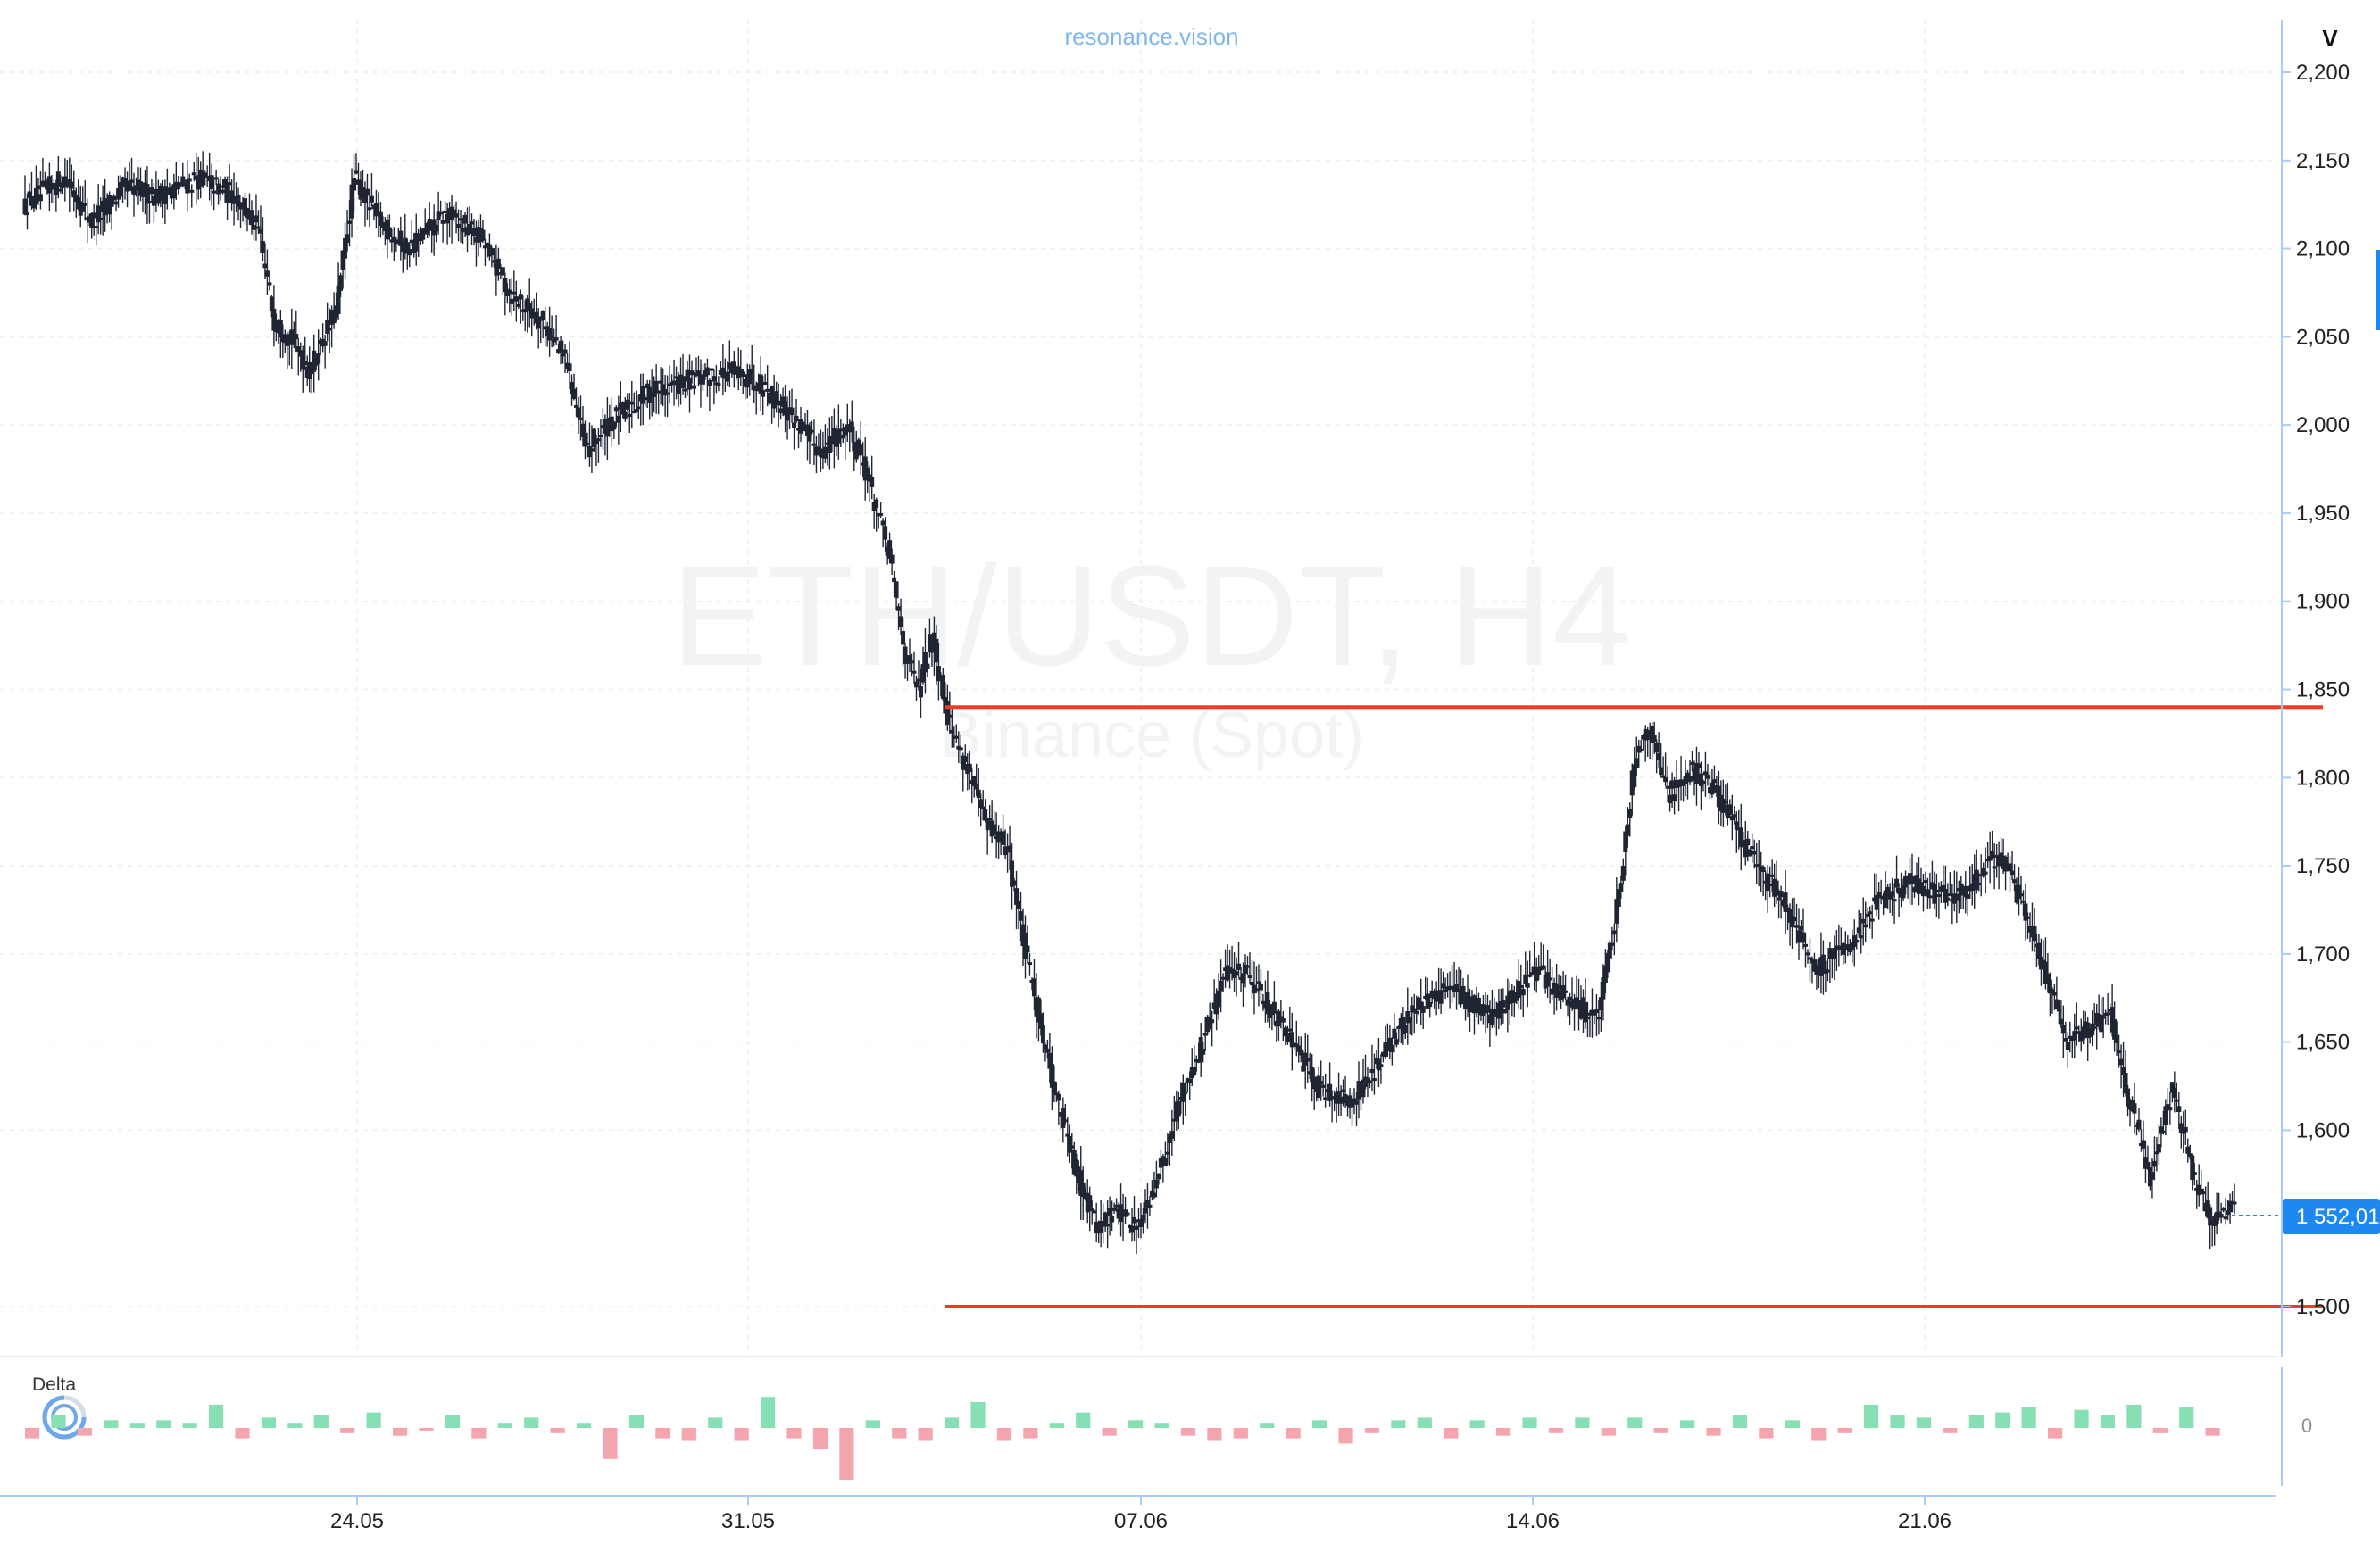 This screenshot has height=1544, width=2380. Describe the element at coordinates (2378, 290) in the screenshot. I see `scroll-handle` at that location.